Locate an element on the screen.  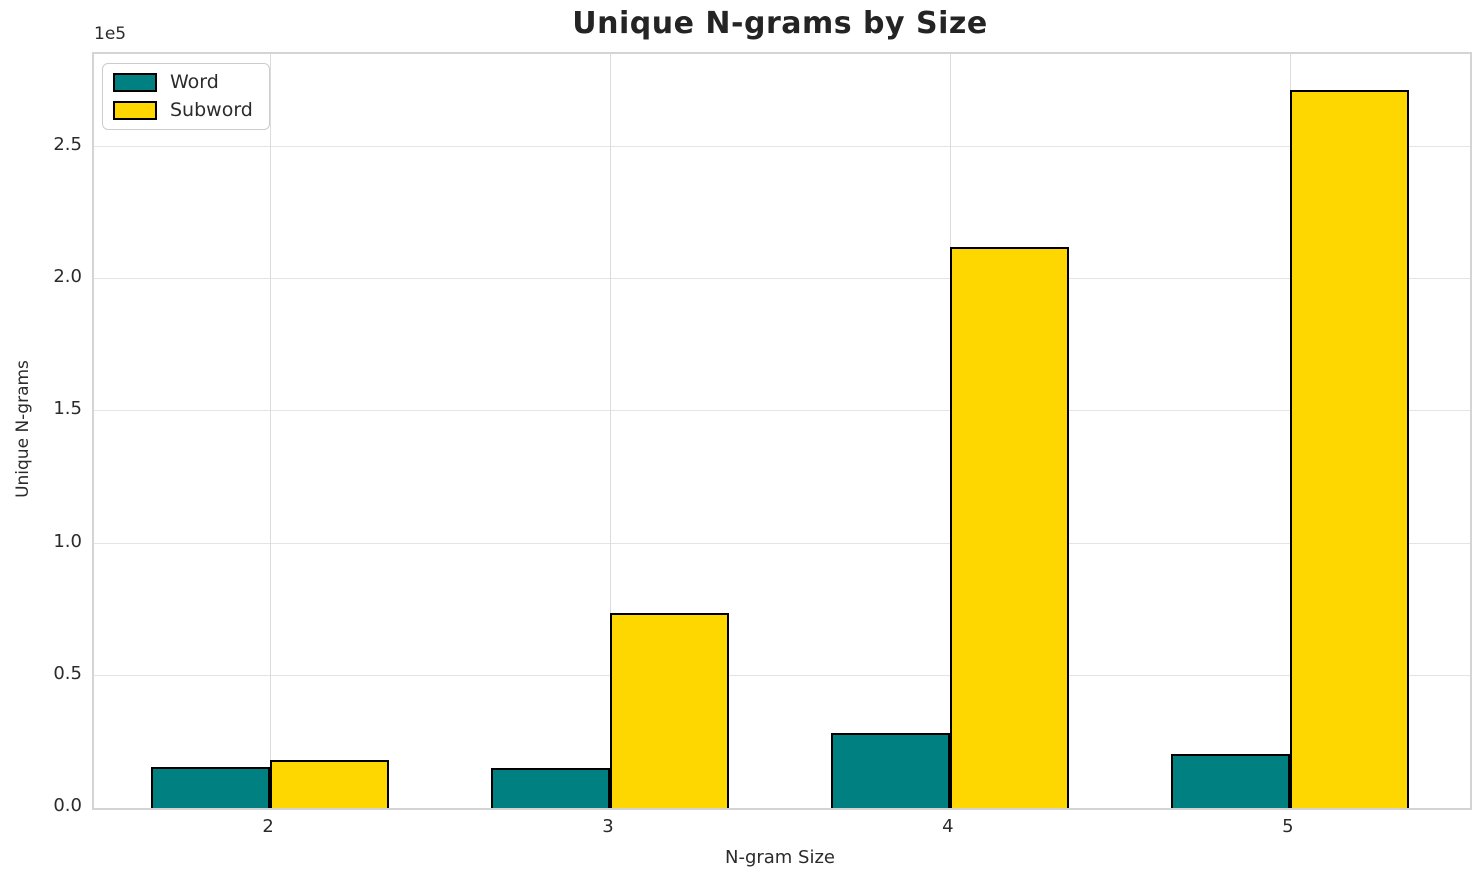
y-tick-label: 2.5 is located at coordinates (67, 145).